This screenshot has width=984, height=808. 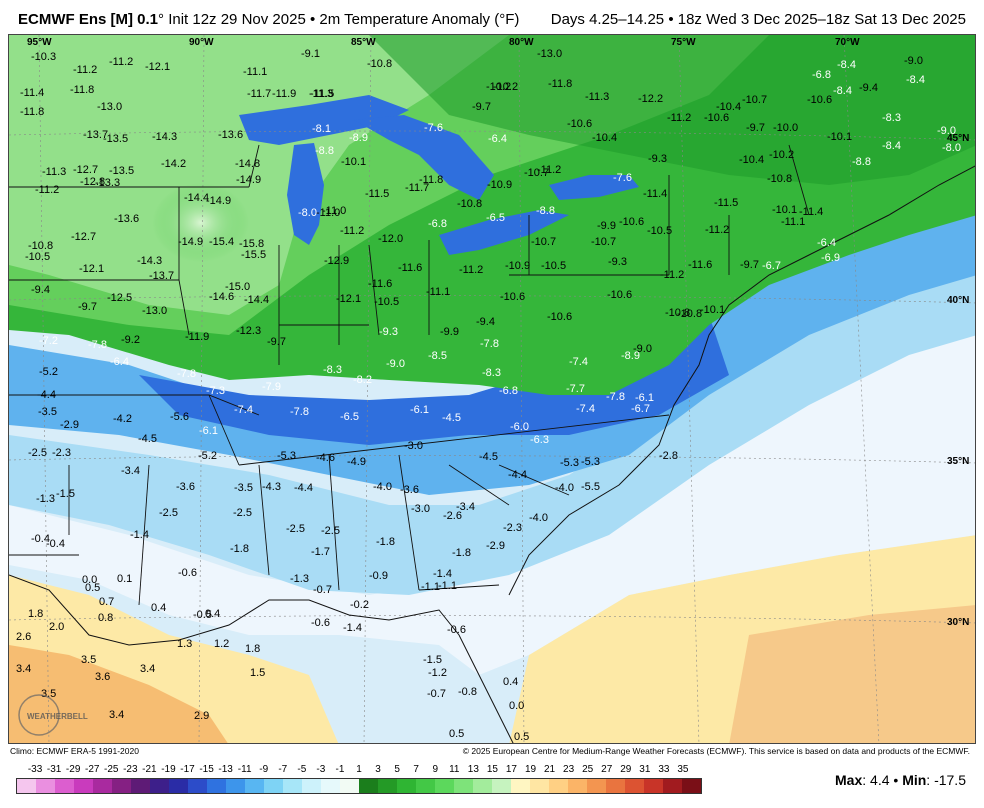 What do you see at coordinates (590, 487) in the screenshot?
I see `anomaly-value: -5.5` at bounding box center [590, 487].